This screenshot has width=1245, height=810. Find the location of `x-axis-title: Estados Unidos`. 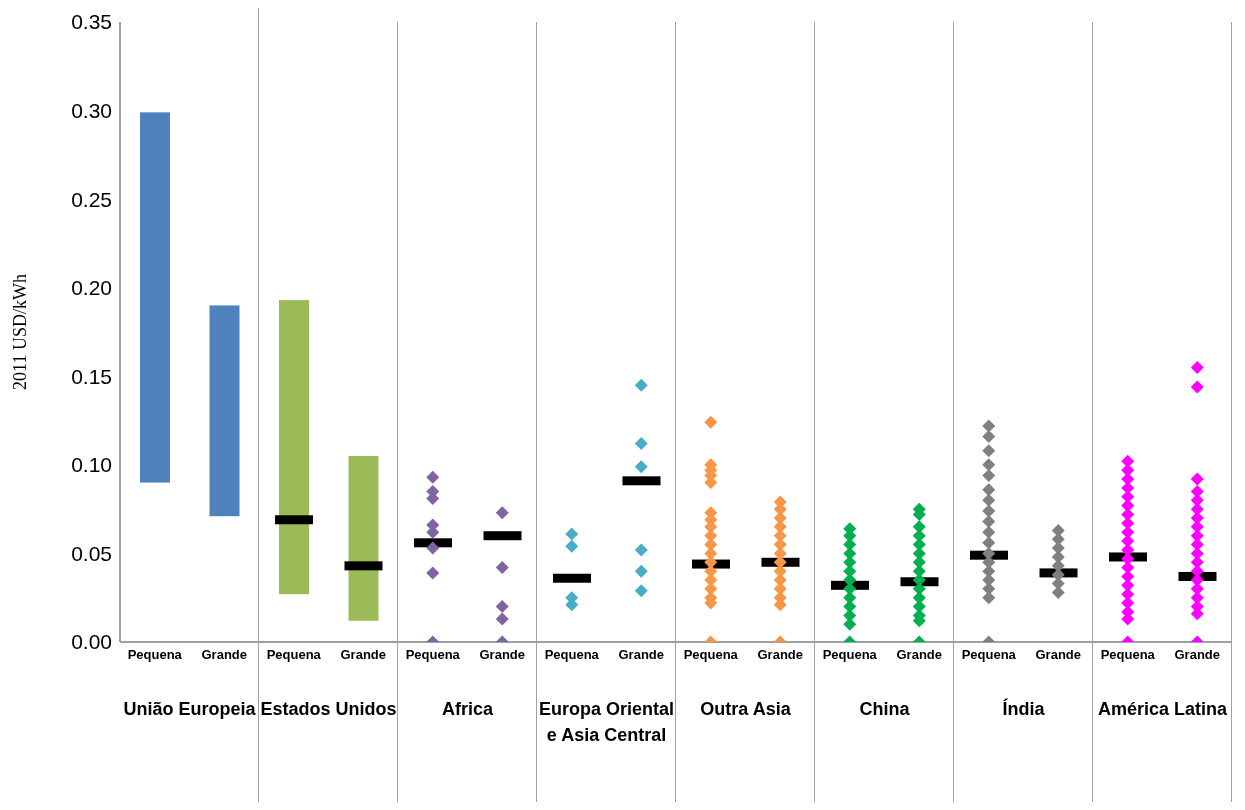

x-axis-title: Estados Unidos is located at coordinates (328, 709).